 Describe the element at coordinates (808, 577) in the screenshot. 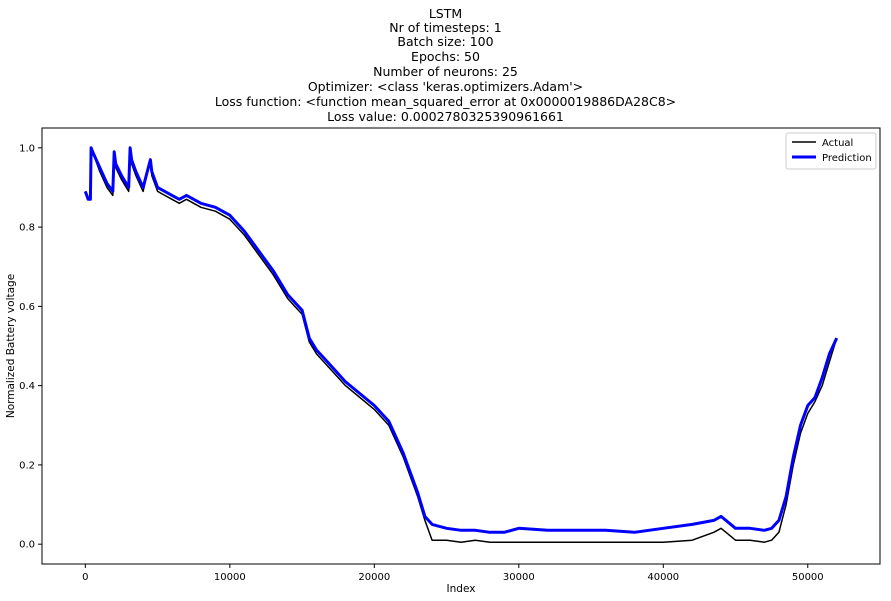

I see `x-tick-label: 50000` at that location.